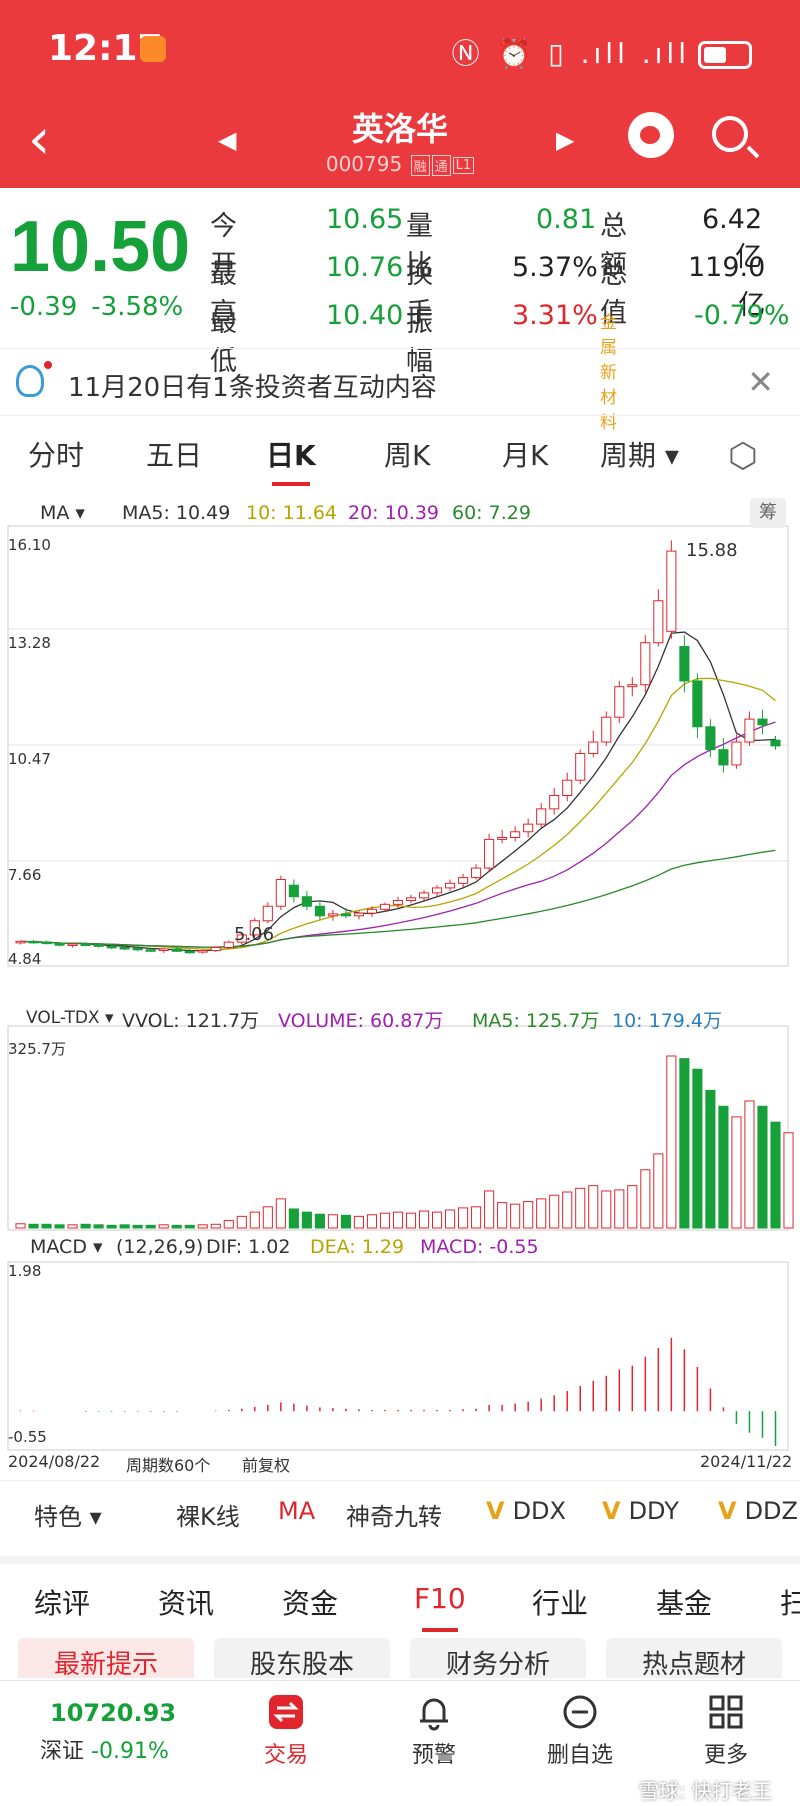  What do you see at coordinates (56, 455) in the screenshot?
I see `tab-intraday: 分时` at bounding box center [56, 455].